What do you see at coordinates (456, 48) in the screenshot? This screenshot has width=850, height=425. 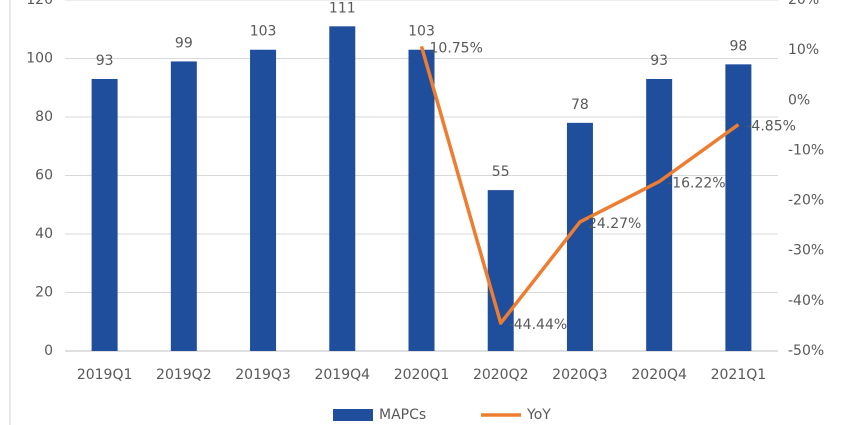 I see `line-label: 10.75%` at bounding box center [456, 48].